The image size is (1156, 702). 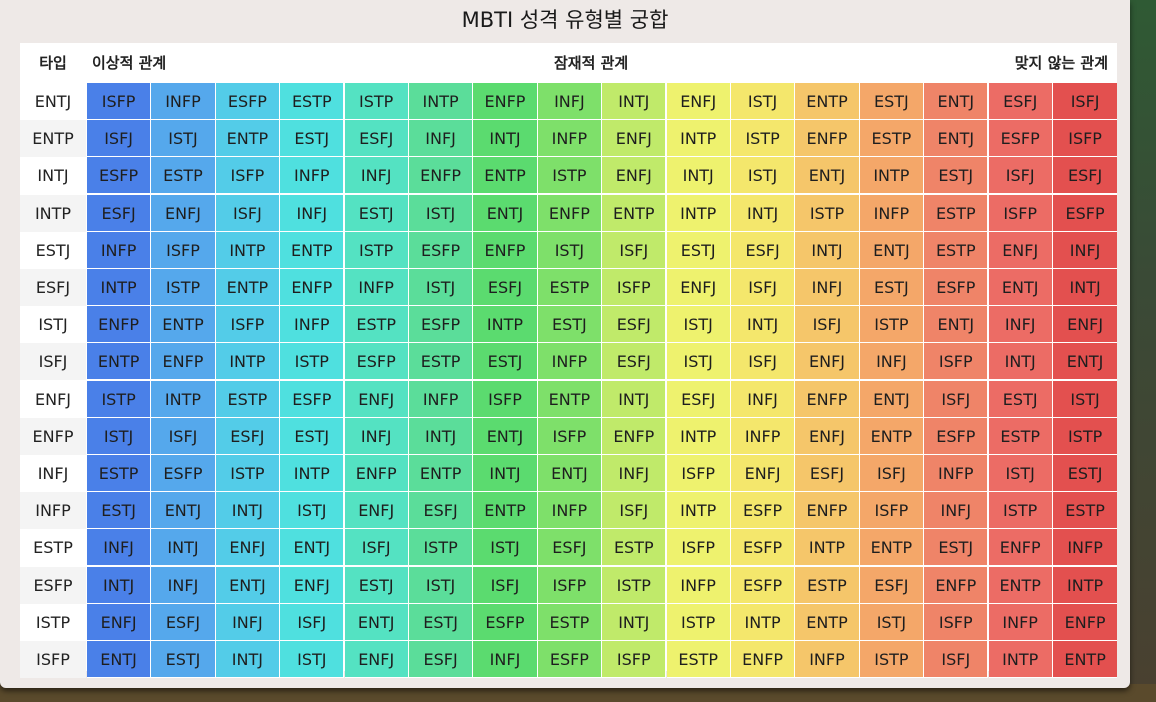 I want to click on row-type-label: ESFJ, so click(x=53, y=287).